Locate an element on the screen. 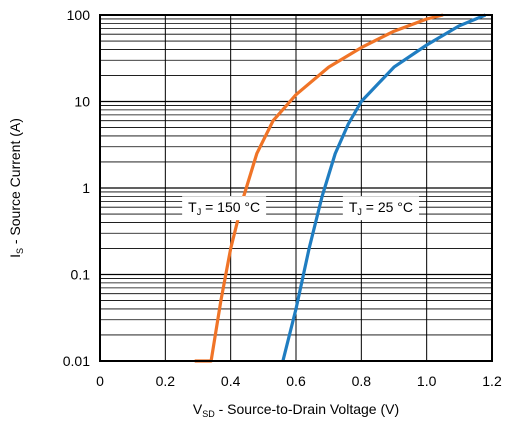 The image size is (509, 426). series-label-rest-1: = 25 °C is located at coordinates (387, 207).